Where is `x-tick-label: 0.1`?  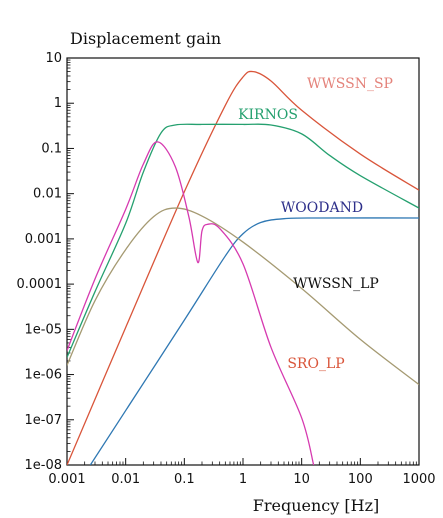
x-tick-label: 0.1 is located at coordinates (184, 479).